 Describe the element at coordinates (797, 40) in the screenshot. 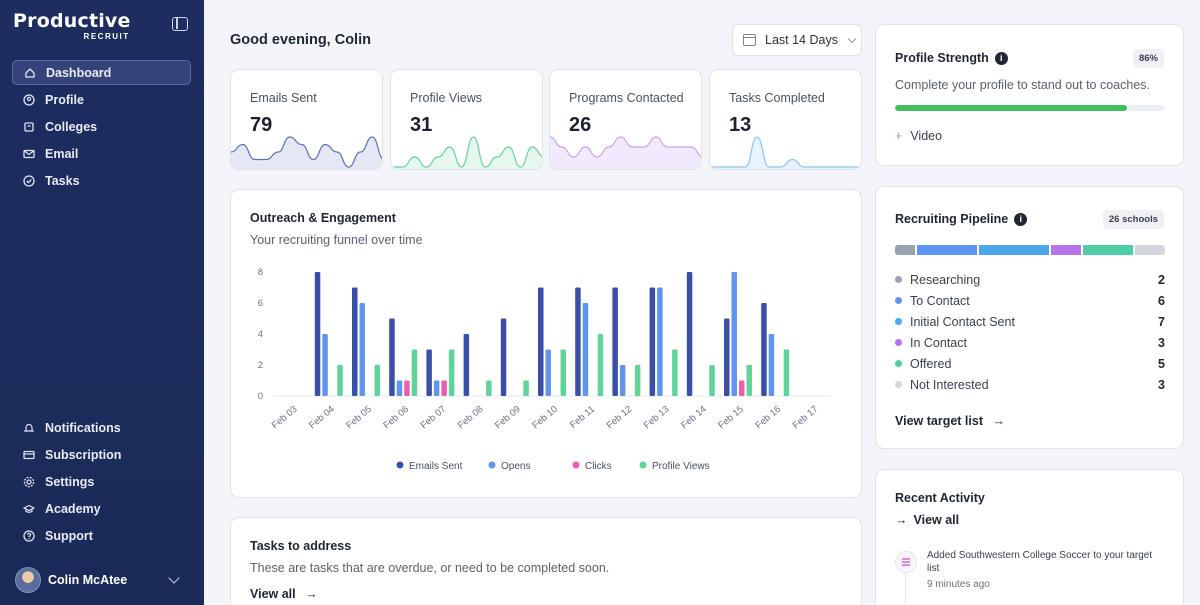

I see `date-range-select: Last 14 Days` at that location.